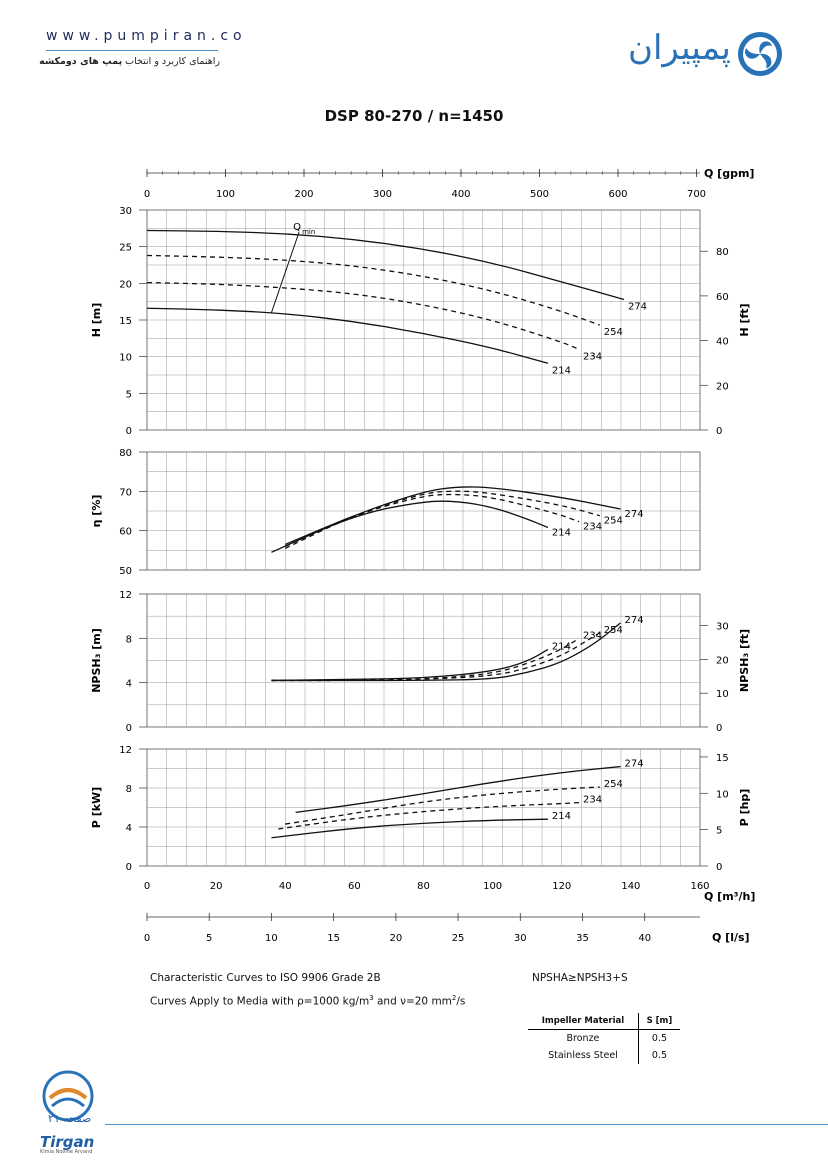 This screenshot has width=828, height=1171. I want to click on gpm-tick-label: 400, so click(460, 194).